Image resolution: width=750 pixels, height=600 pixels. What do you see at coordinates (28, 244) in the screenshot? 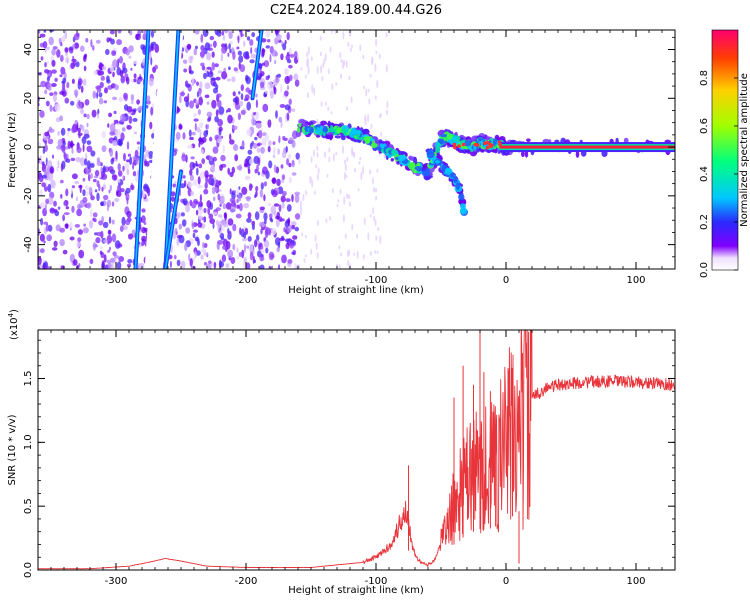
I see `y-tick-label: -40` at bounding box center [28, 244].